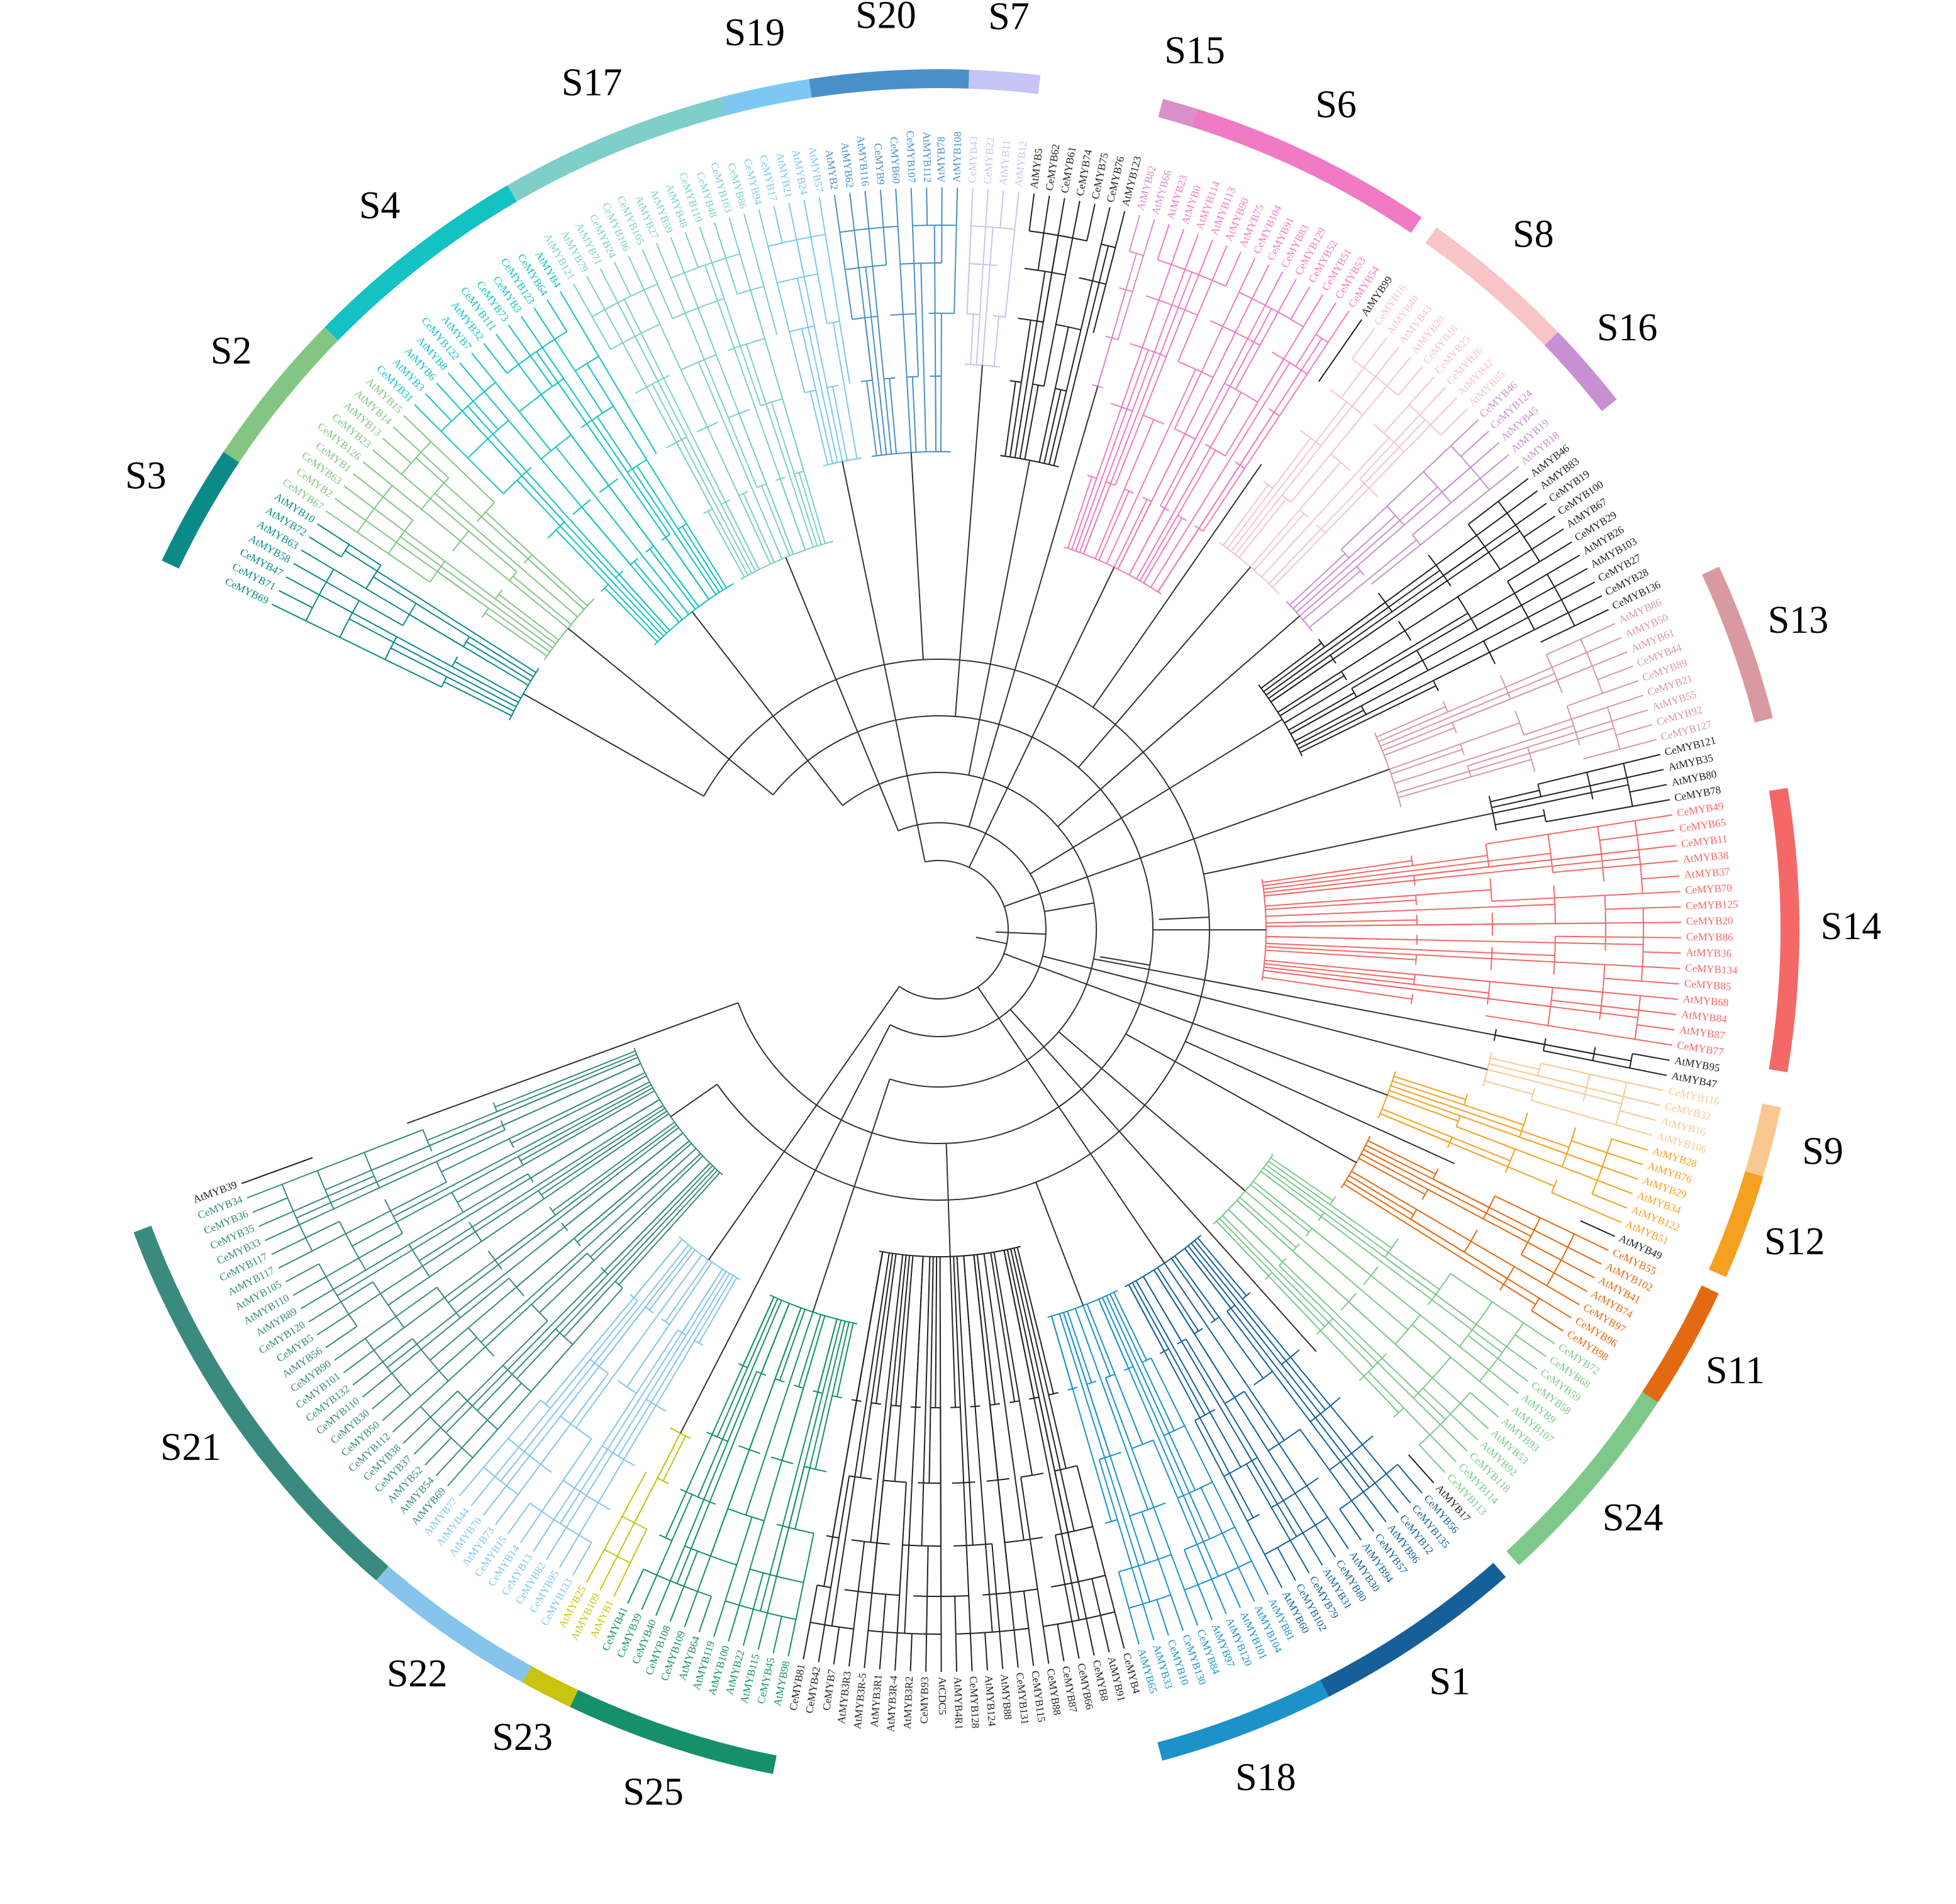  I want to click on leaf-label: AtMYB112, so click(927, 156).